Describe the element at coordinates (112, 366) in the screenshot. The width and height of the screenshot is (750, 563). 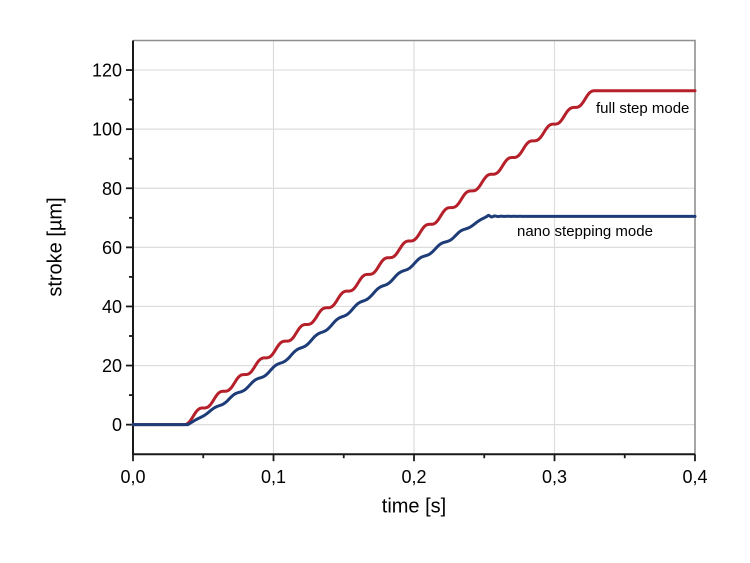
I see `y-tick-label: 20` at that location.